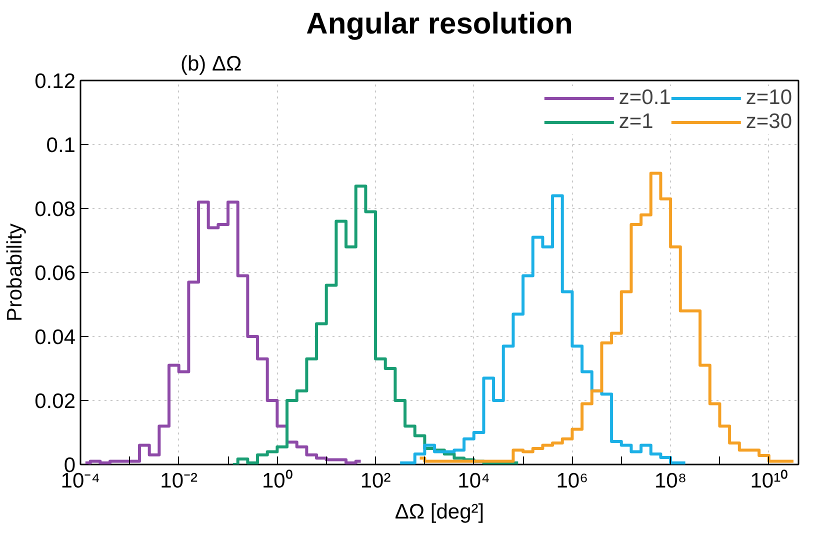  Describe the element at coordinates (277, 481) in the screenshot. I see `x-tick-label: 10⁰` at that location.